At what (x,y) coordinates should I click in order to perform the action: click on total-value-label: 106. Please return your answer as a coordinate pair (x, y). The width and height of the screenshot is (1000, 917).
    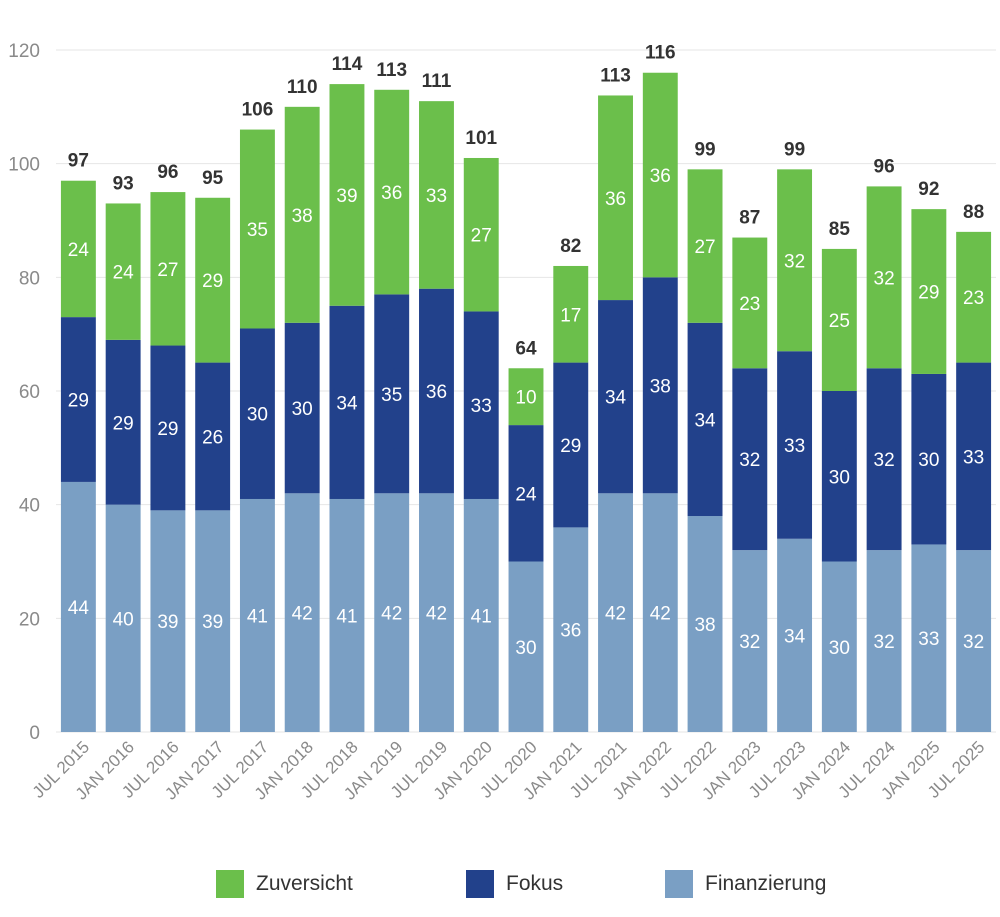
    Looking at the image, I should click on (258, 110).